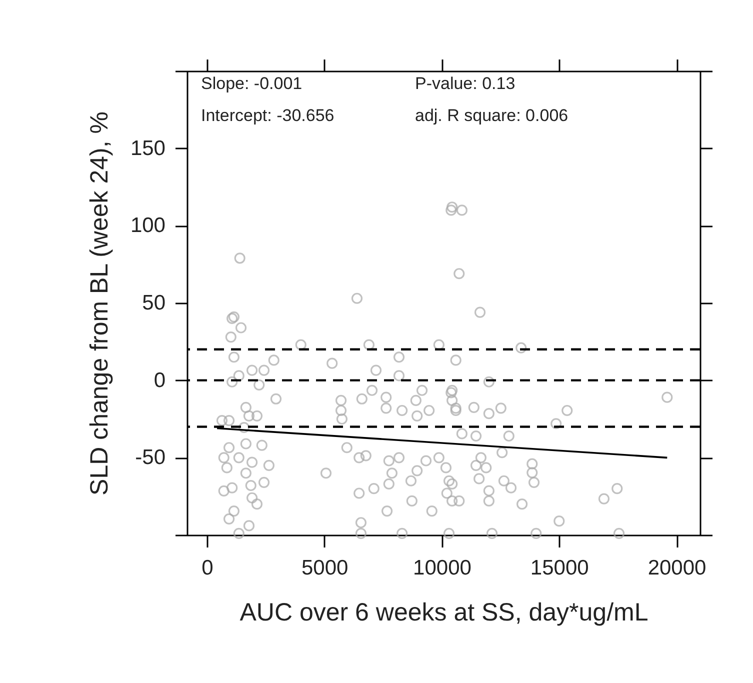  Describe the element at coordinates (442, 568) in the screenshot. I see `x-tick-label: 10000` at that location.